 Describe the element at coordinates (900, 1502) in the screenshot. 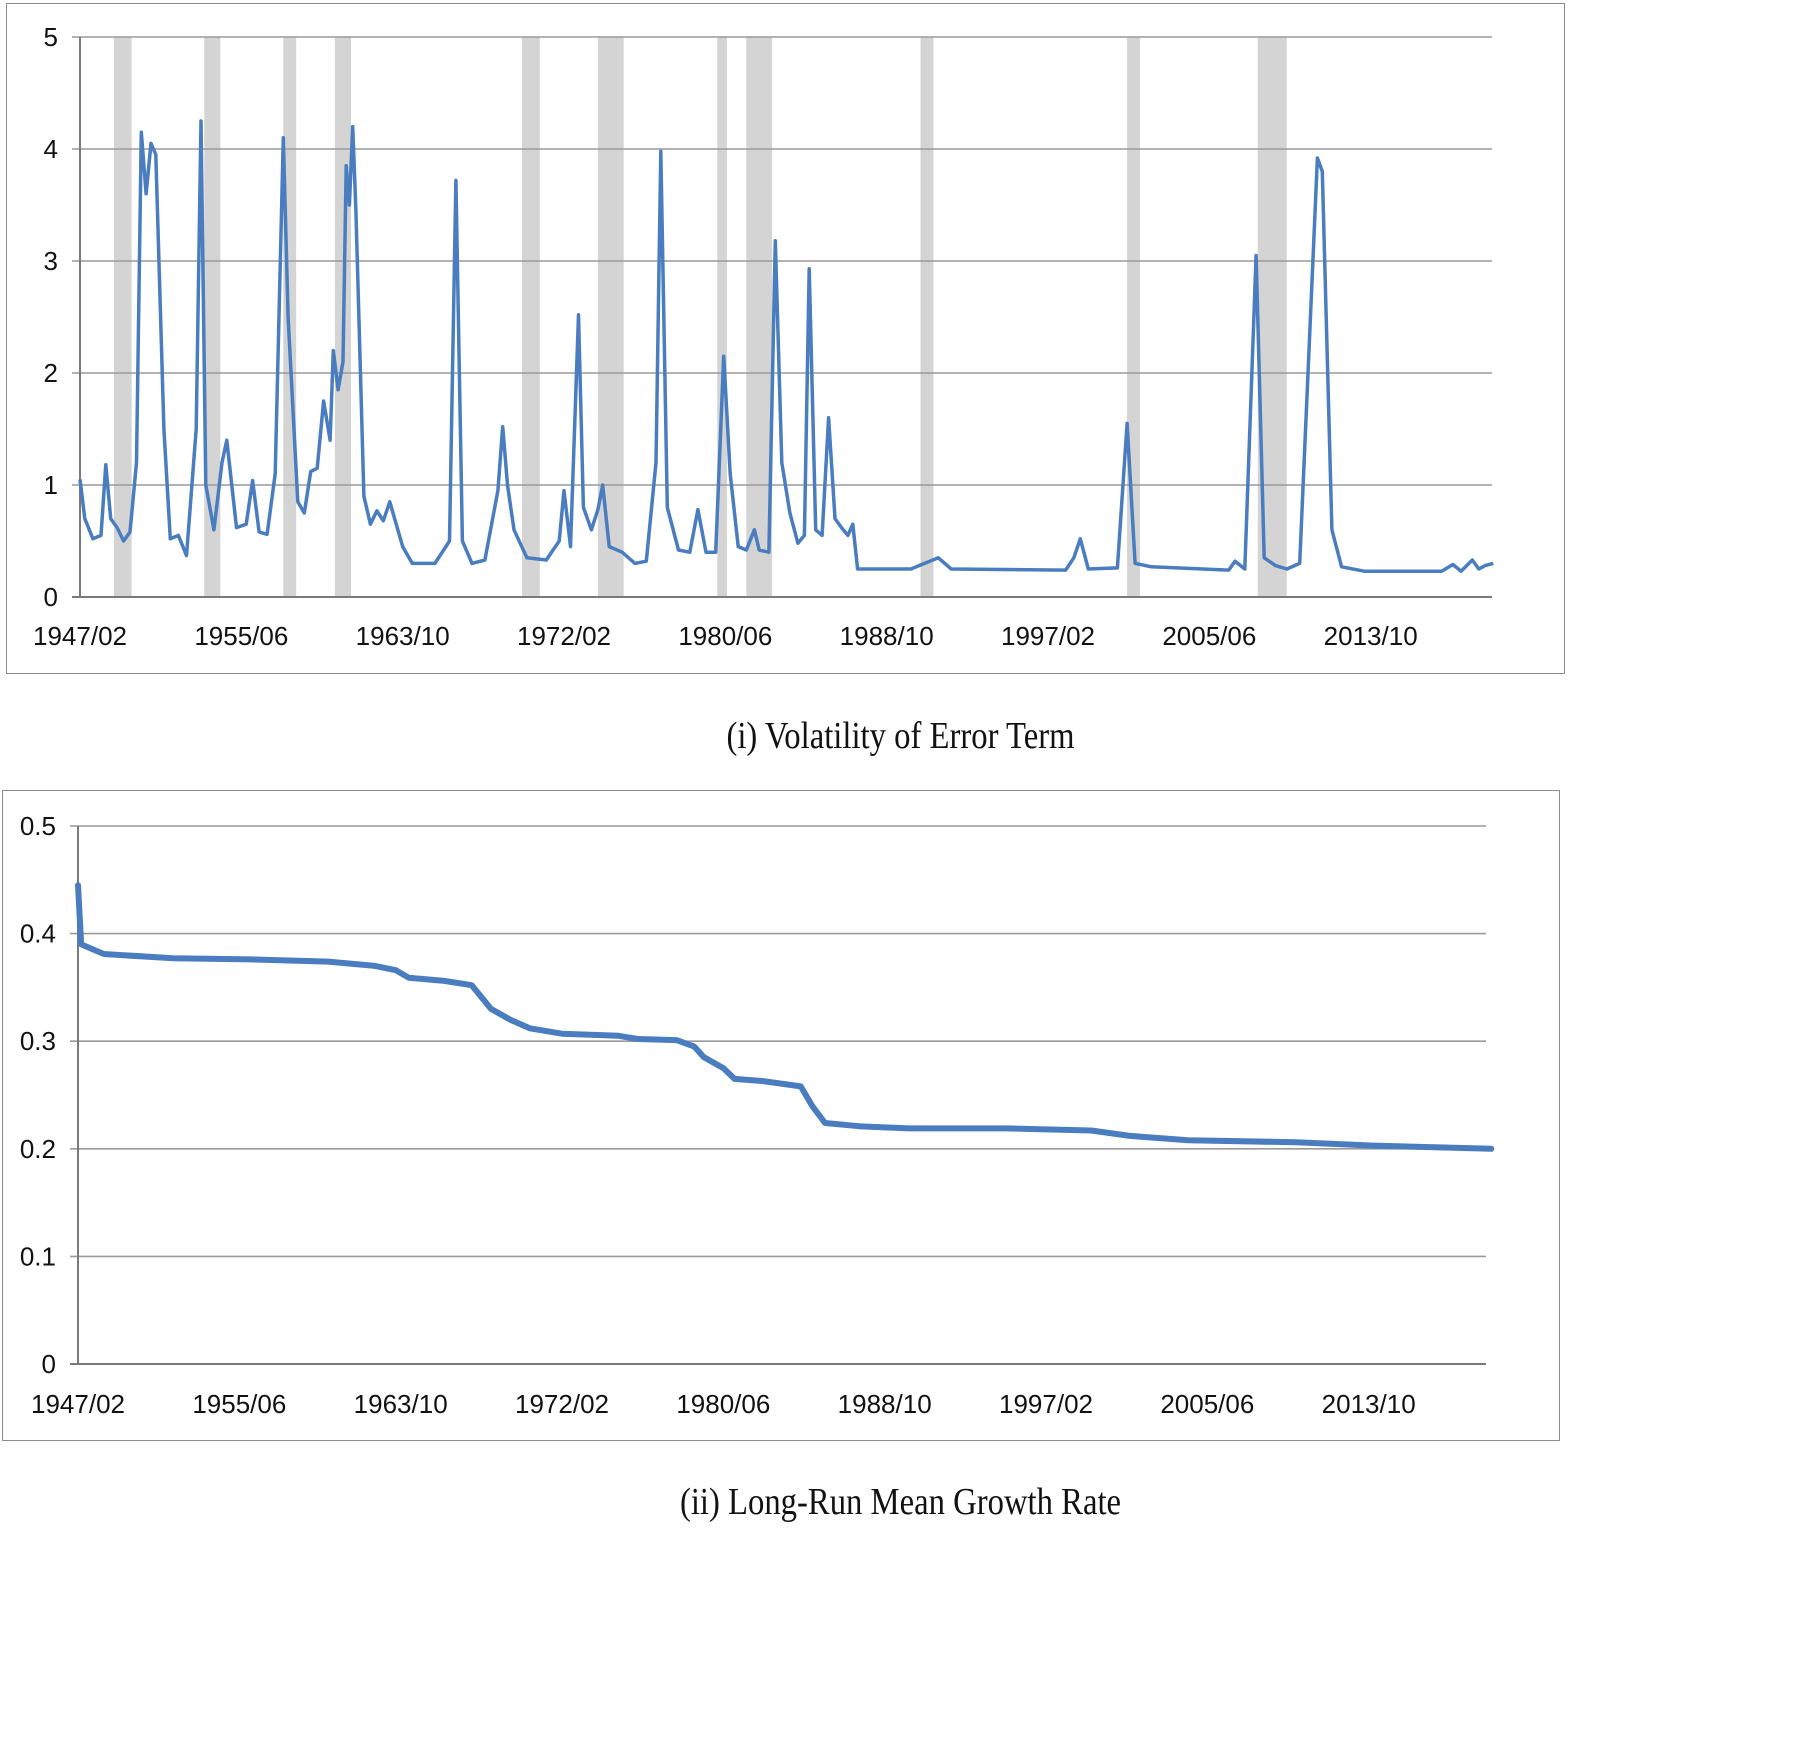

I see `caption-long-run-mean: (ii) Long-Run Mean Growth Rate` at that location.